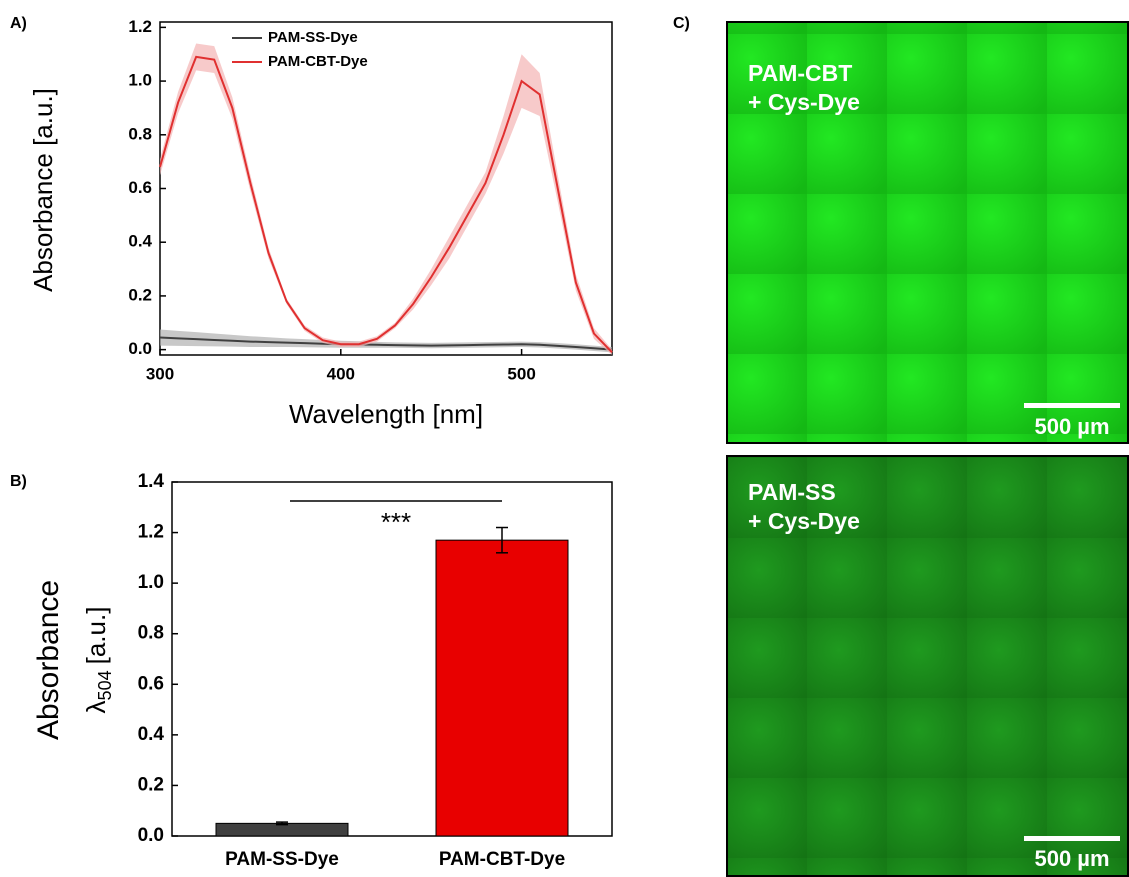 The height and width of the screenshot is (877, 1129). What do you see at coordinates (282, 859) in the screenshot?
I see `x-tick-label: PAM-SS-Dye` at bounding box center [282, 859].